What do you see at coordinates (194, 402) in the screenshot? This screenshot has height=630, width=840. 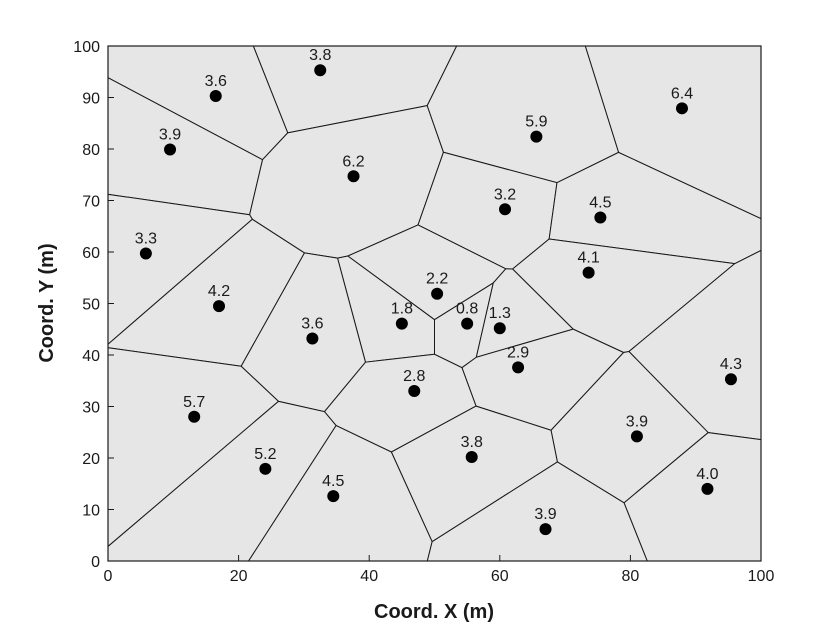 I see `data-label: 5.7` at bounding box center [194, 402].